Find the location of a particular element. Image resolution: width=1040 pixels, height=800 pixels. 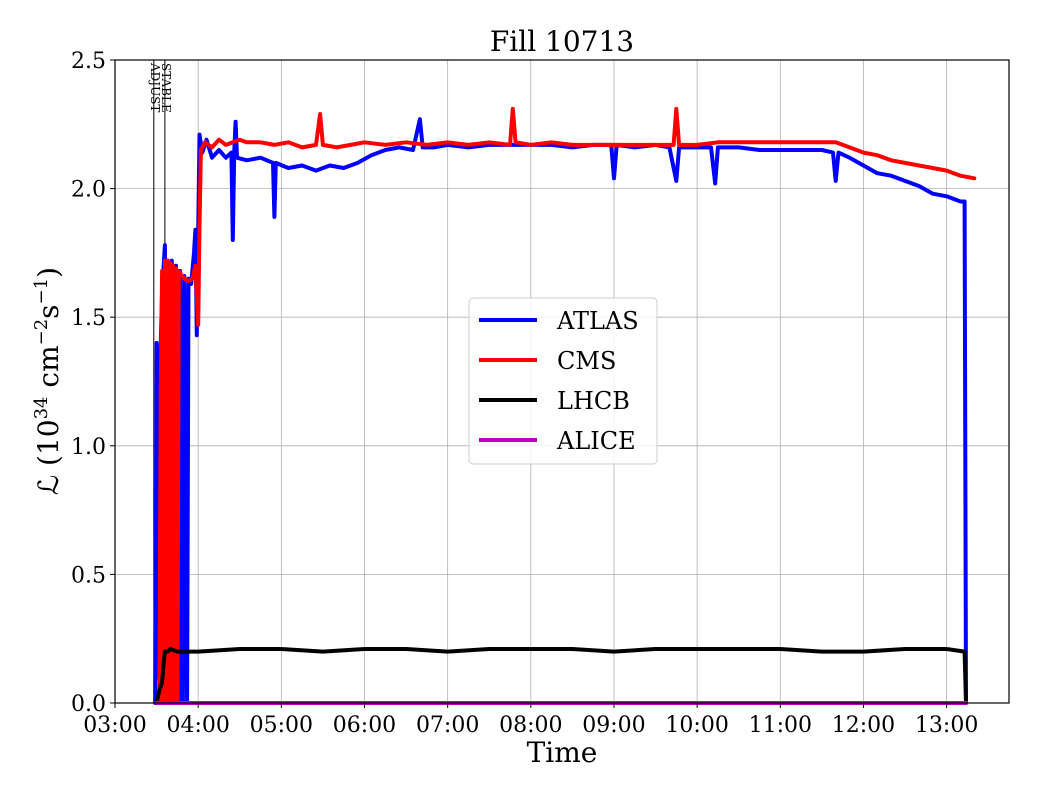

y-axis-label-end: ) is located at coordinates (48, 272).